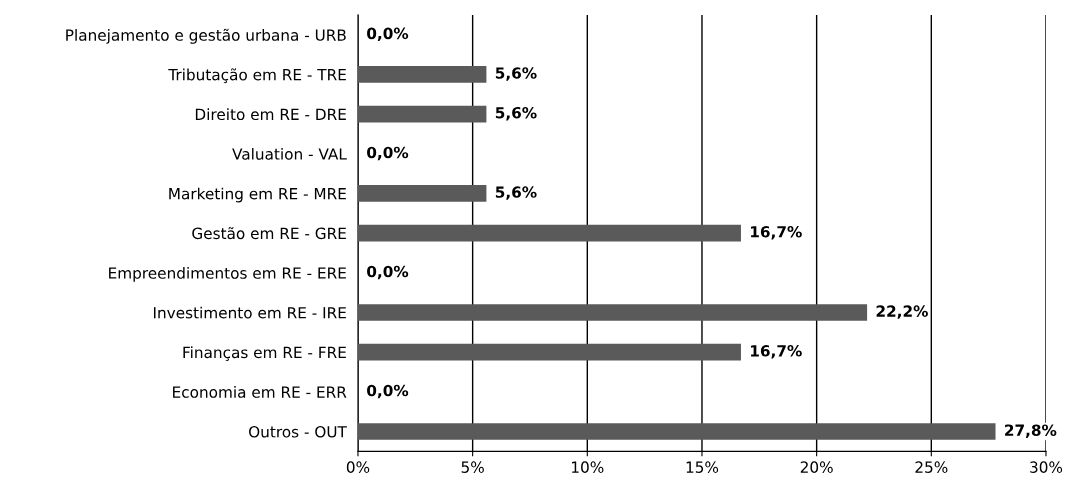 The image size is (1075, 496). Describe the element at coordinates (1031, 431) in the screenshot. I see `data-label: 27,8%` at that location.